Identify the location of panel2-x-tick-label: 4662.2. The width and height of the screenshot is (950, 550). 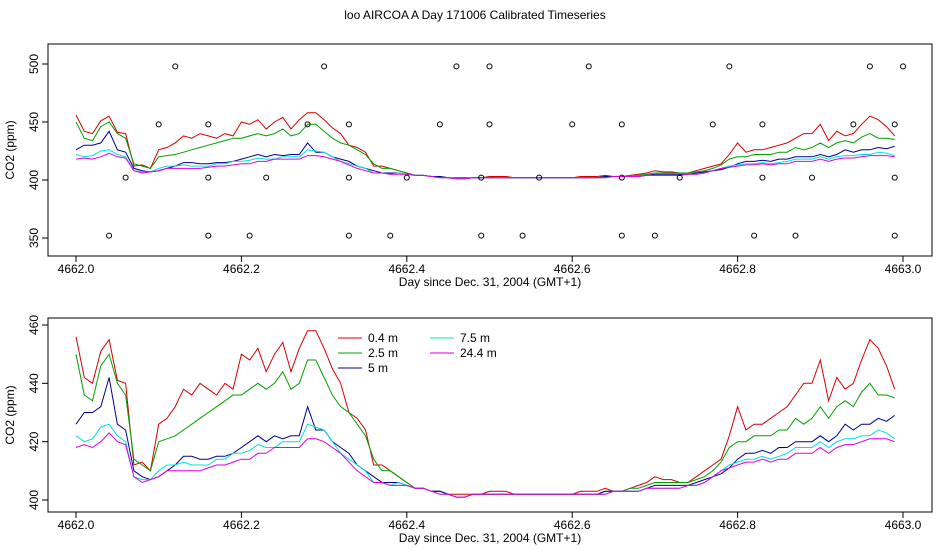
(241, 525).